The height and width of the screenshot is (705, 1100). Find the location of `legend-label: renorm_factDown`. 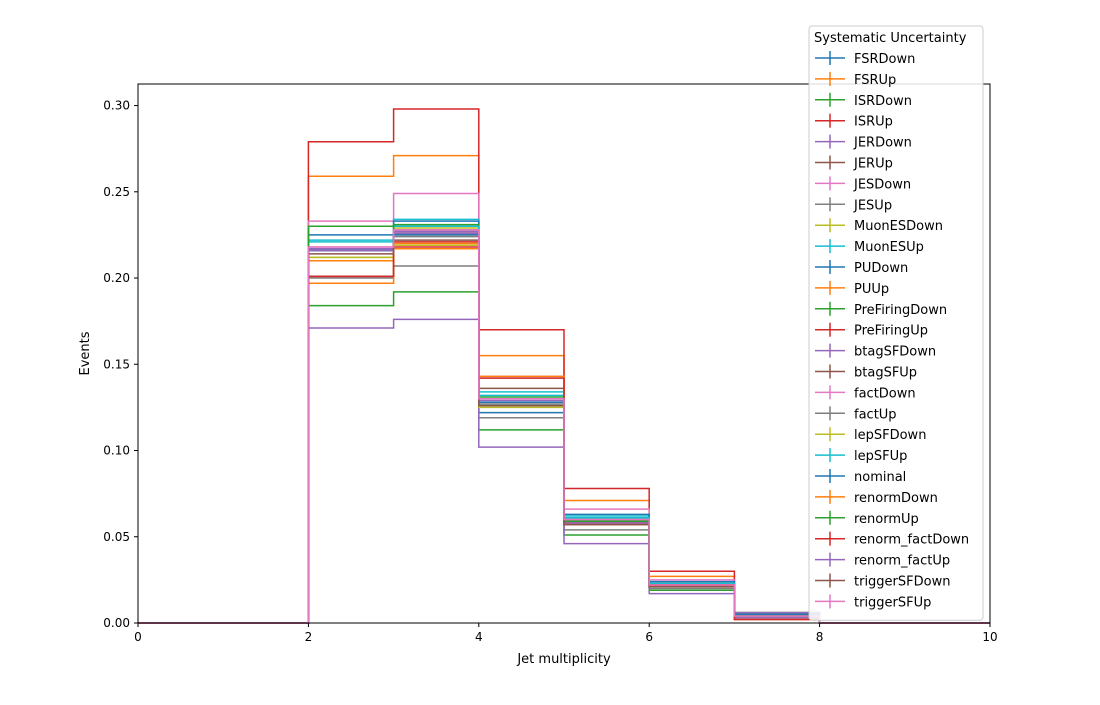

legend-label: renorm_factDown is located at coordinates (911, 540).